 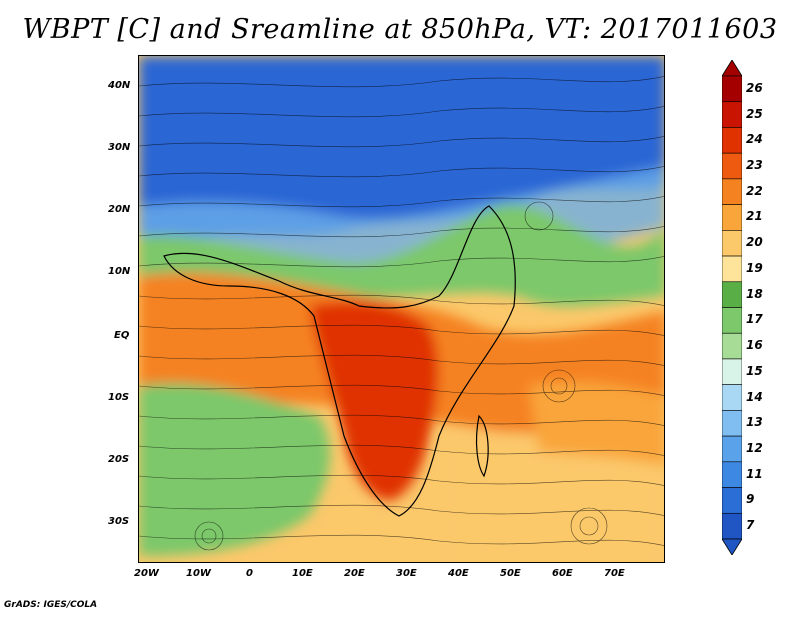 What do you see at coordinates (754, 267) in the screenshot?
I see `colorbar-label: 19` at bounding box center [754, 267].